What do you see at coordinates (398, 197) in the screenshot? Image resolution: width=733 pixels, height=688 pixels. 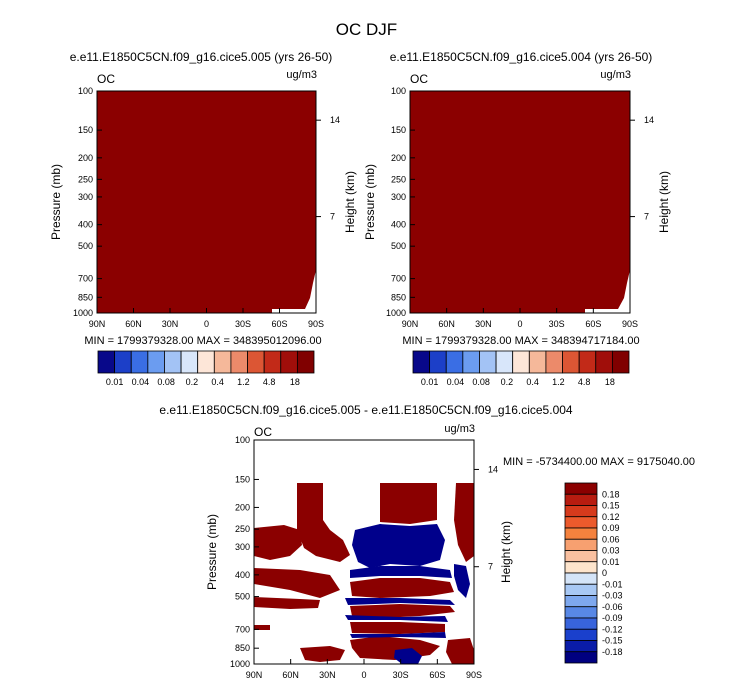 I see `y-tick-label: 300` at bounding box center [398, 197].